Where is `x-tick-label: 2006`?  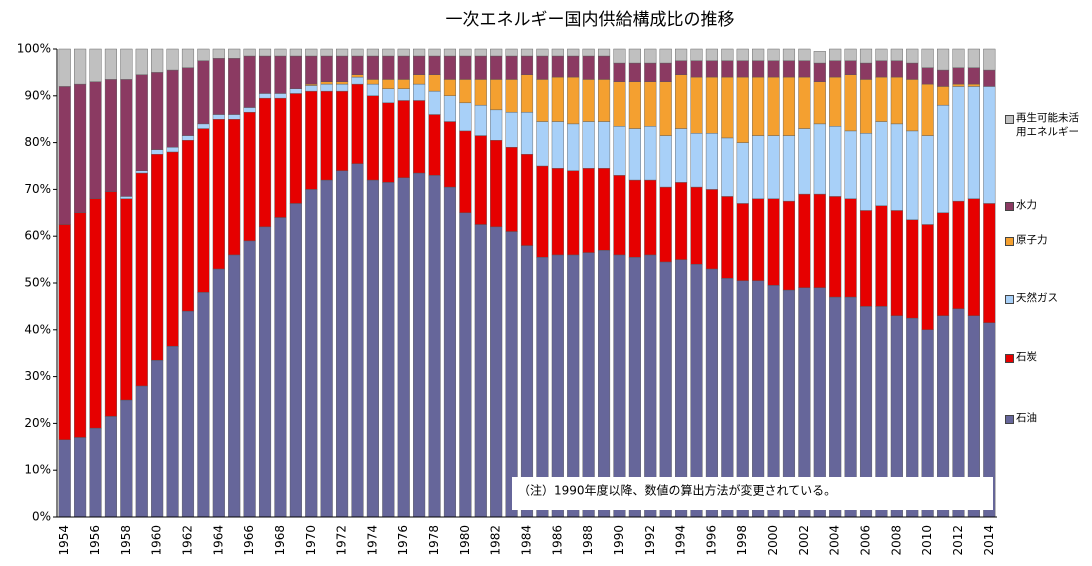
x-tick-label: 2006 is located at coordinates (866, 540).